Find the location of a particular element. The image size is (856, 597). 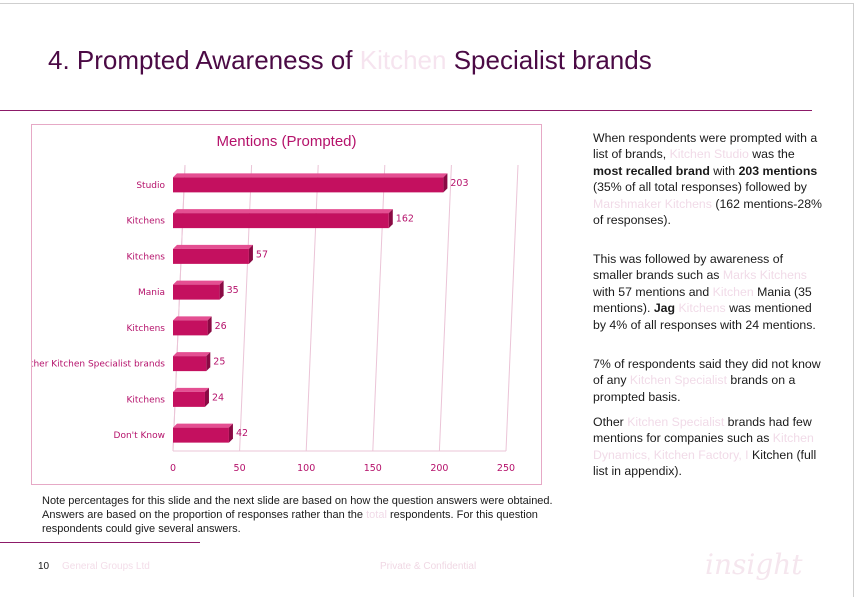

title-rule is located at coordinates (406, 110).